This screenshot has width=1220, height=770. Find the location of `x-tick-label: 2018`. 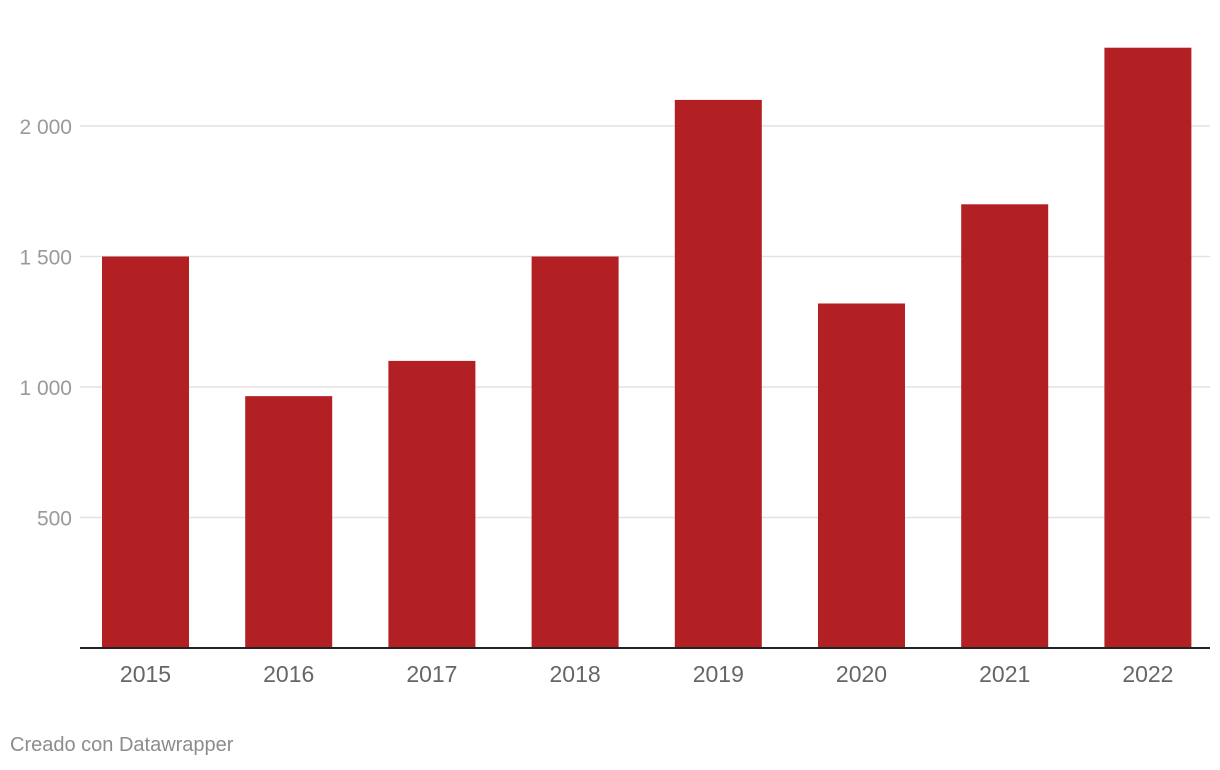

x-tick-label: 2018 is located at coordinates (575, 674).